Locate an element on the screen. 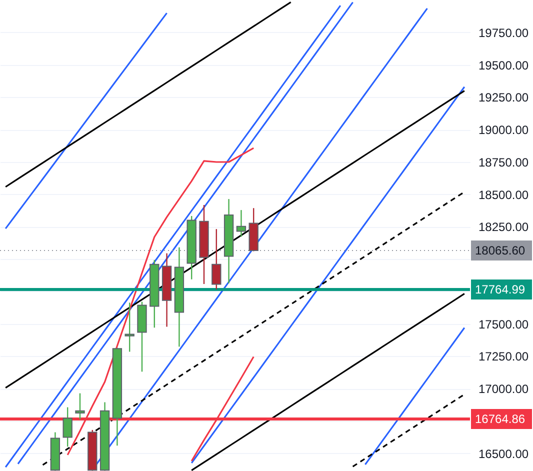  y-tick-label: 19500.00 is located at coordinates (503, 65).